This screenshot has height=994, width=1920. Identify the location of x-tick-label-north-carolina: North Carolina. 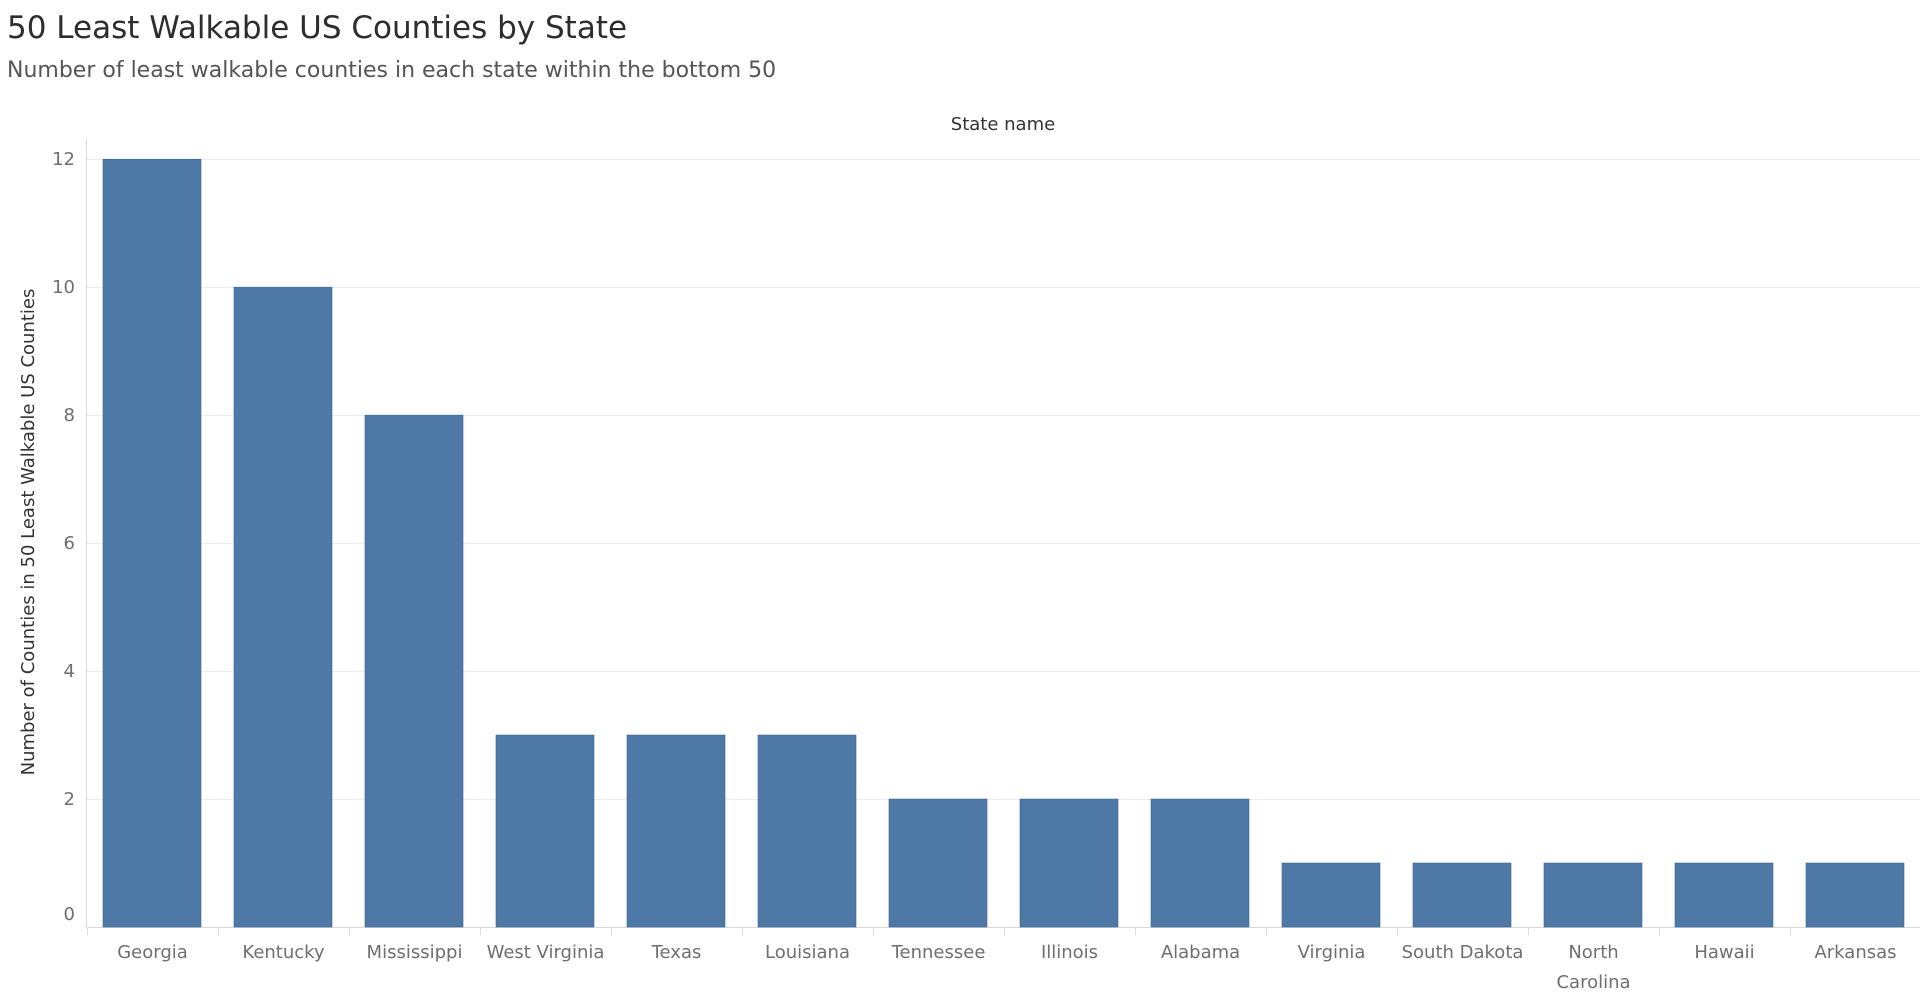
(1593, 967).